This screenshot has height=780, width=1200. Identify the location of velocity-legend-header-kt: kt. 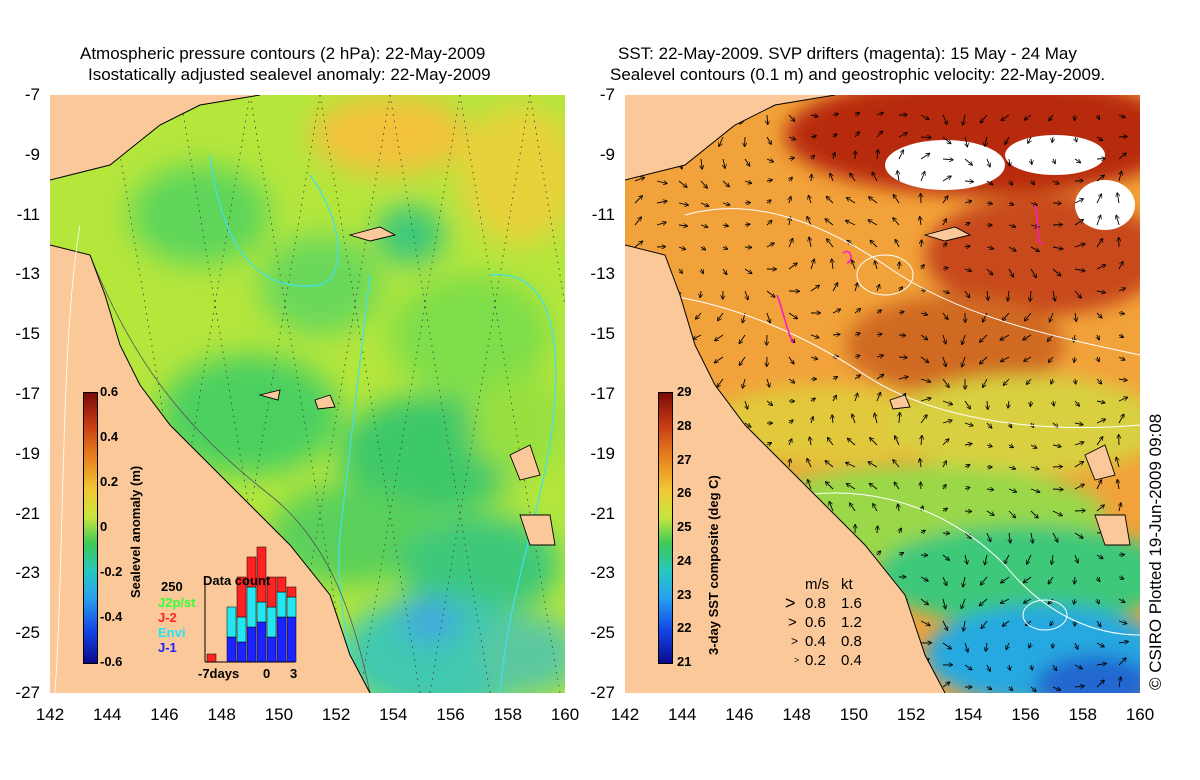
(847, 584).